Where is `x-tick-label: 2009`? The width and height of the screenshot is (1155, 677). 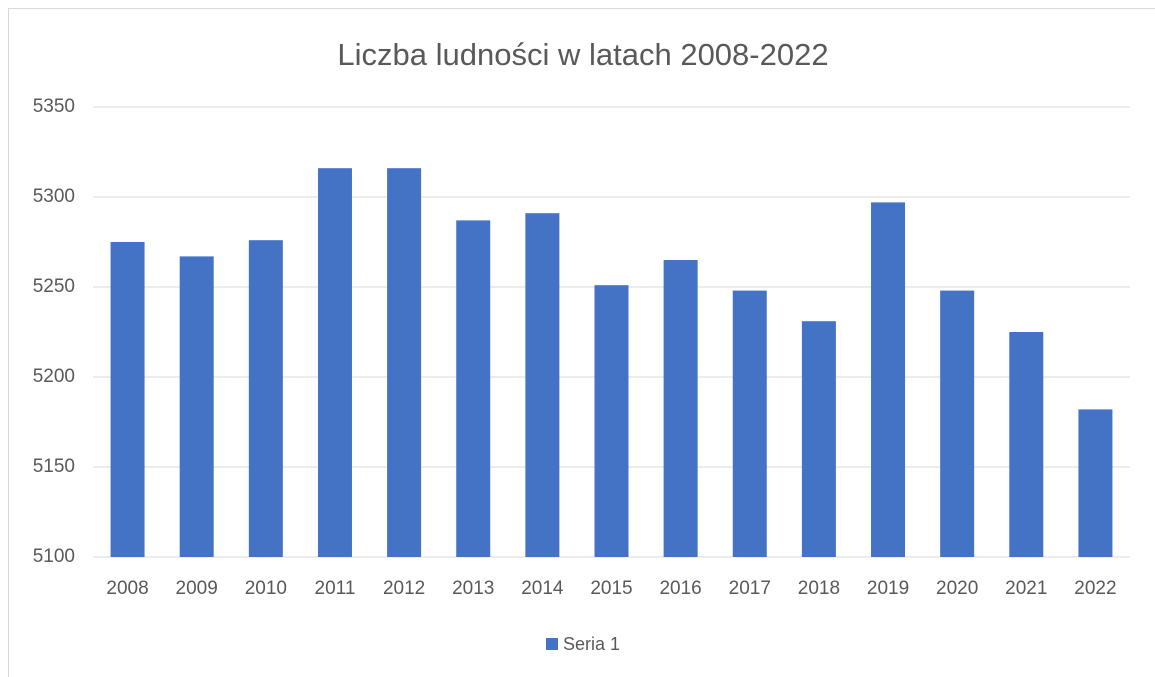
x-tick-label: 2009 is located at coordinates (197, 588).